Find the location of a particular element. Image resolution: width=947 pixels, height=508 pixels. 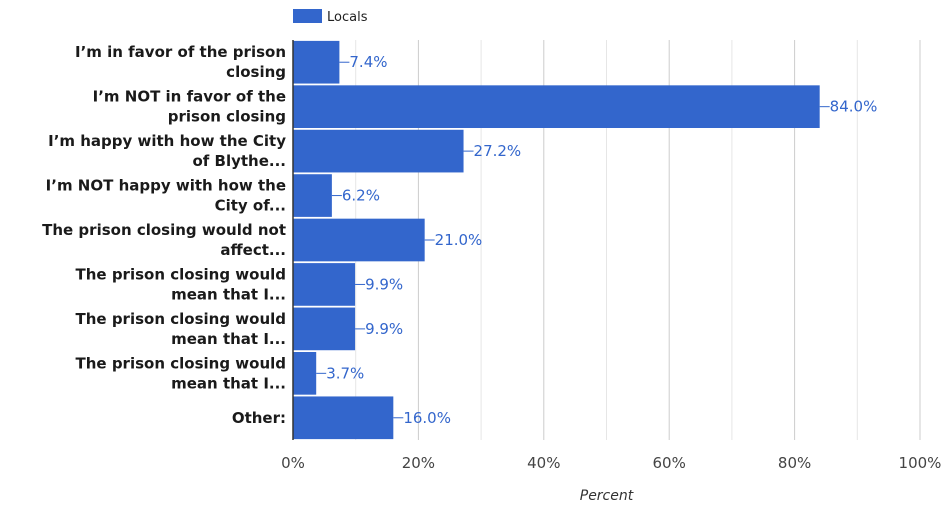

data-label: 21.0% is located at coordinates (459, 240).